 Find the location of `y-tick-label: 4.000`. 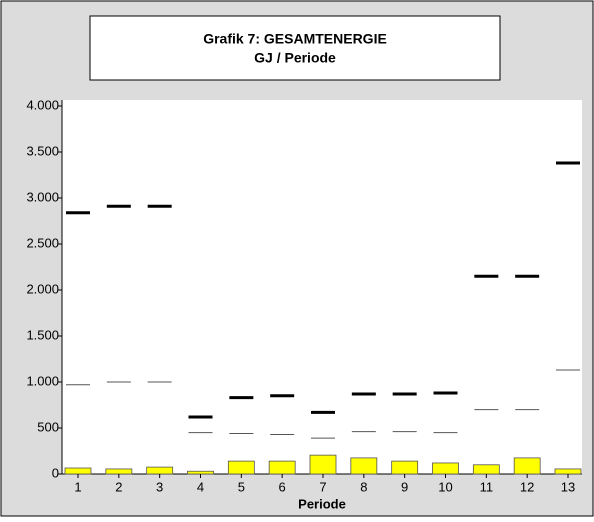

y-tick-label: 4.000 is located at coordinates (42, 104).